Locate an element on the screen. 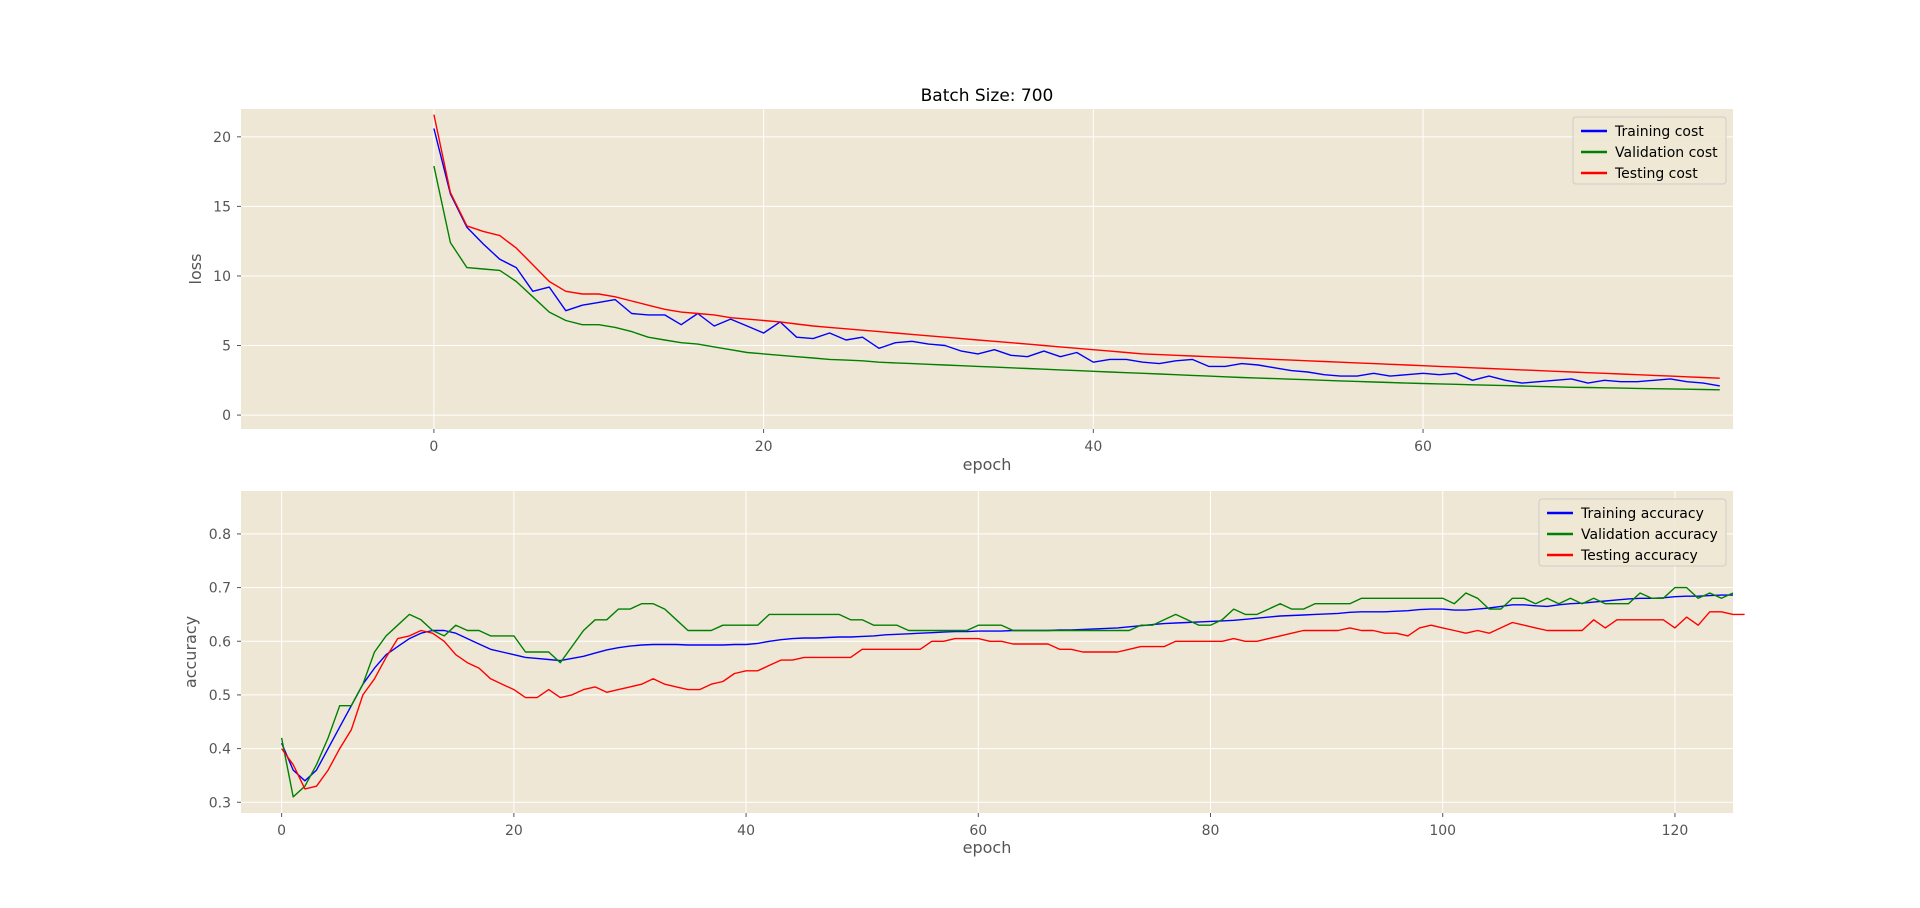 The image size is (1920, 908). chart-title: Batch Size: 700 is located at coordinates (987, 96).